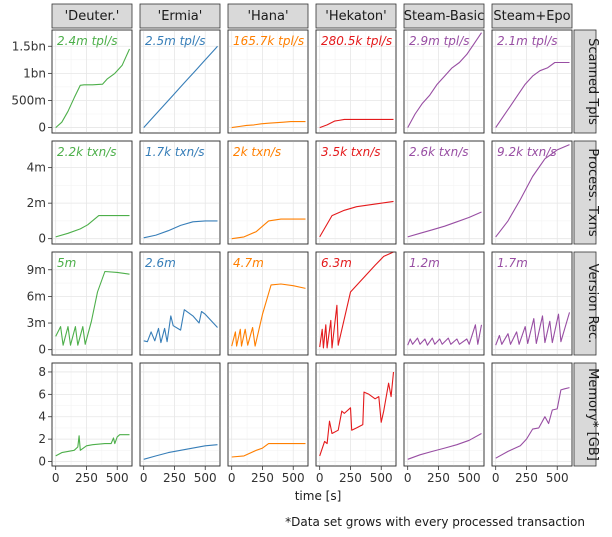 Image resolution: width=612 pixels, height=537 pixels. Describe the element at coordinates (439, 152) in the screenshot. I see `rate-annotation: 2.6k txn/s` at that location.